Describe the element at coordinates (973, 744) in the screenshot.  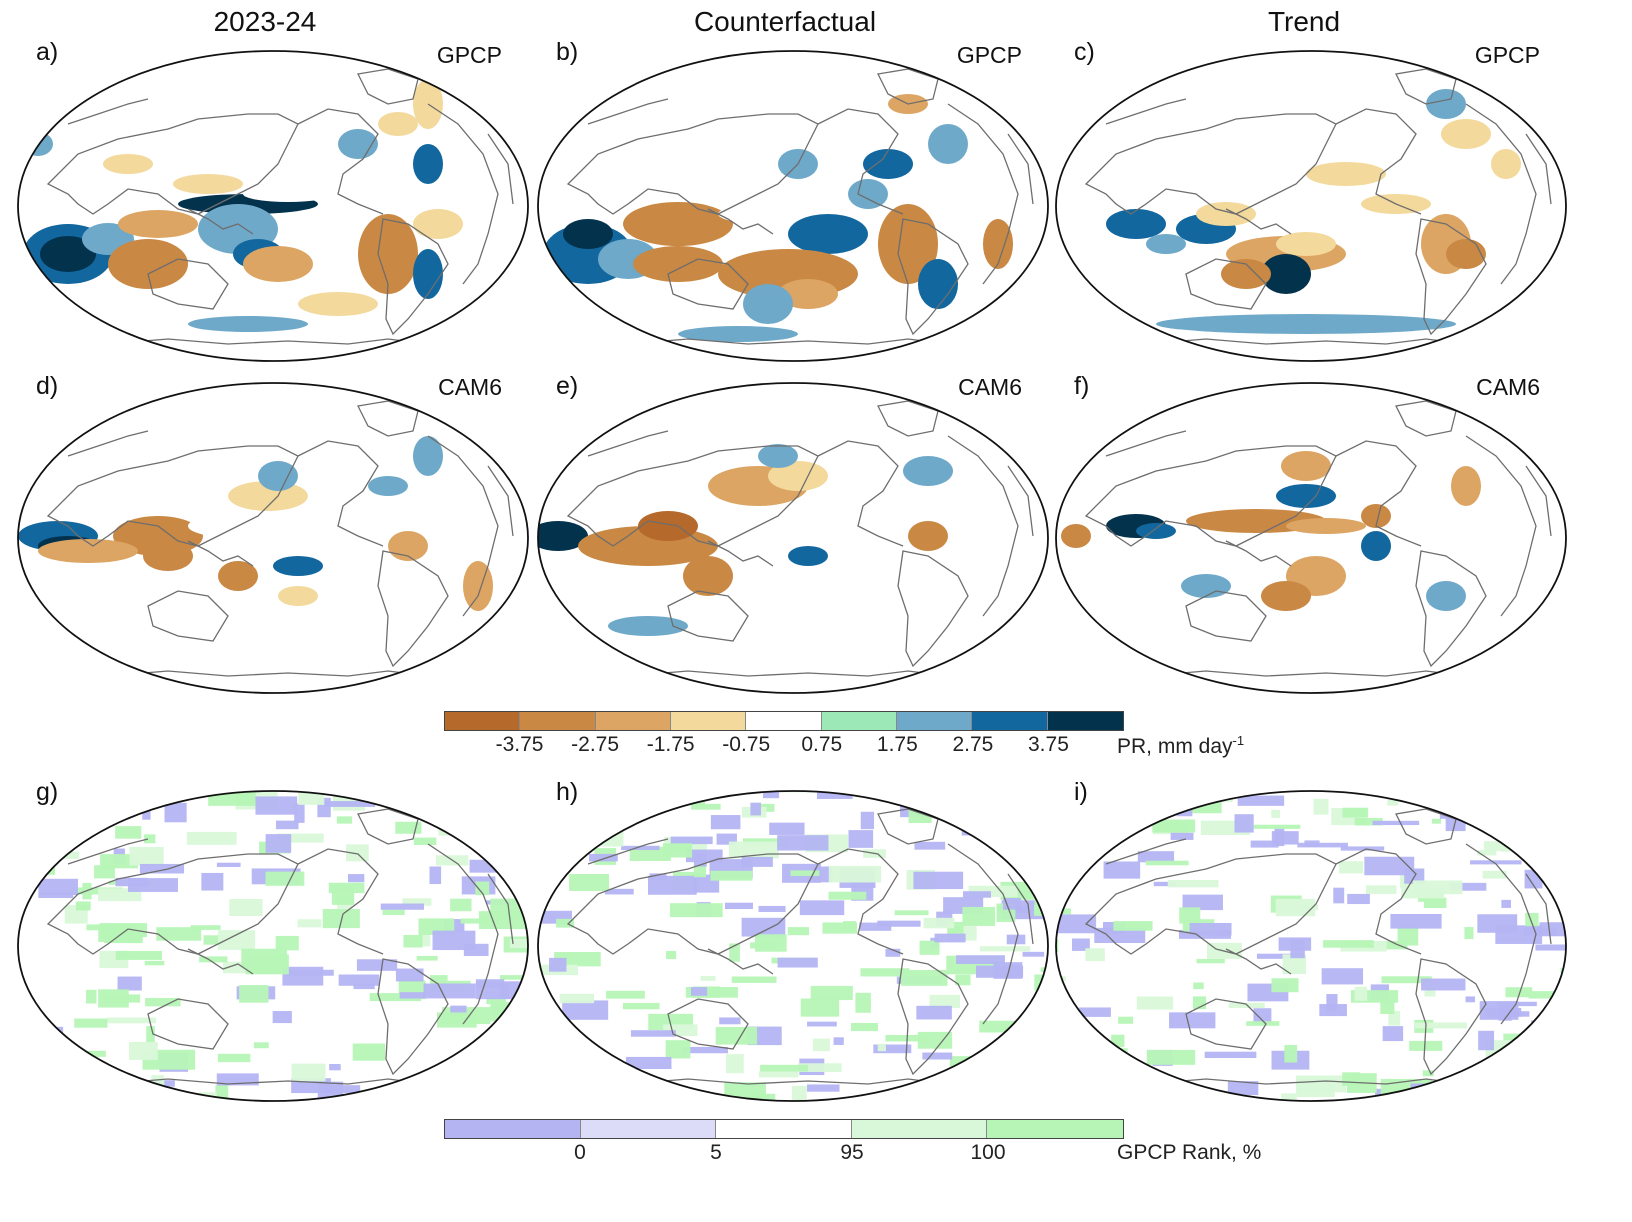
I see `colorbar-tick-label: 2.75` at that location.